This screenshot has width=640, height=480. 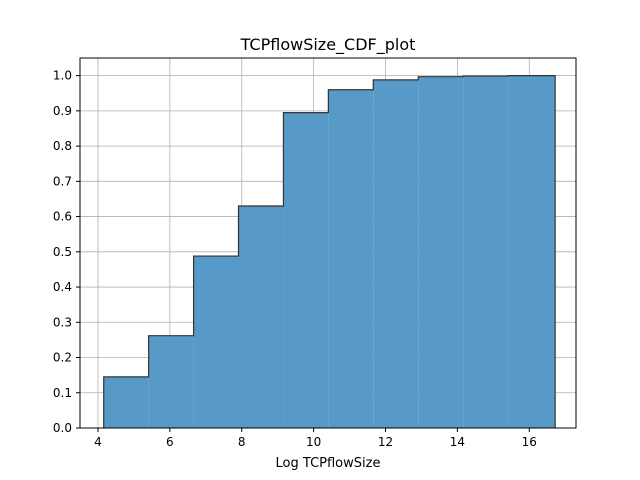 What do you see at coordinates (313, 442) in the screenshot?
I see `x-tick-label: 10` at bounding box center [313, 442].